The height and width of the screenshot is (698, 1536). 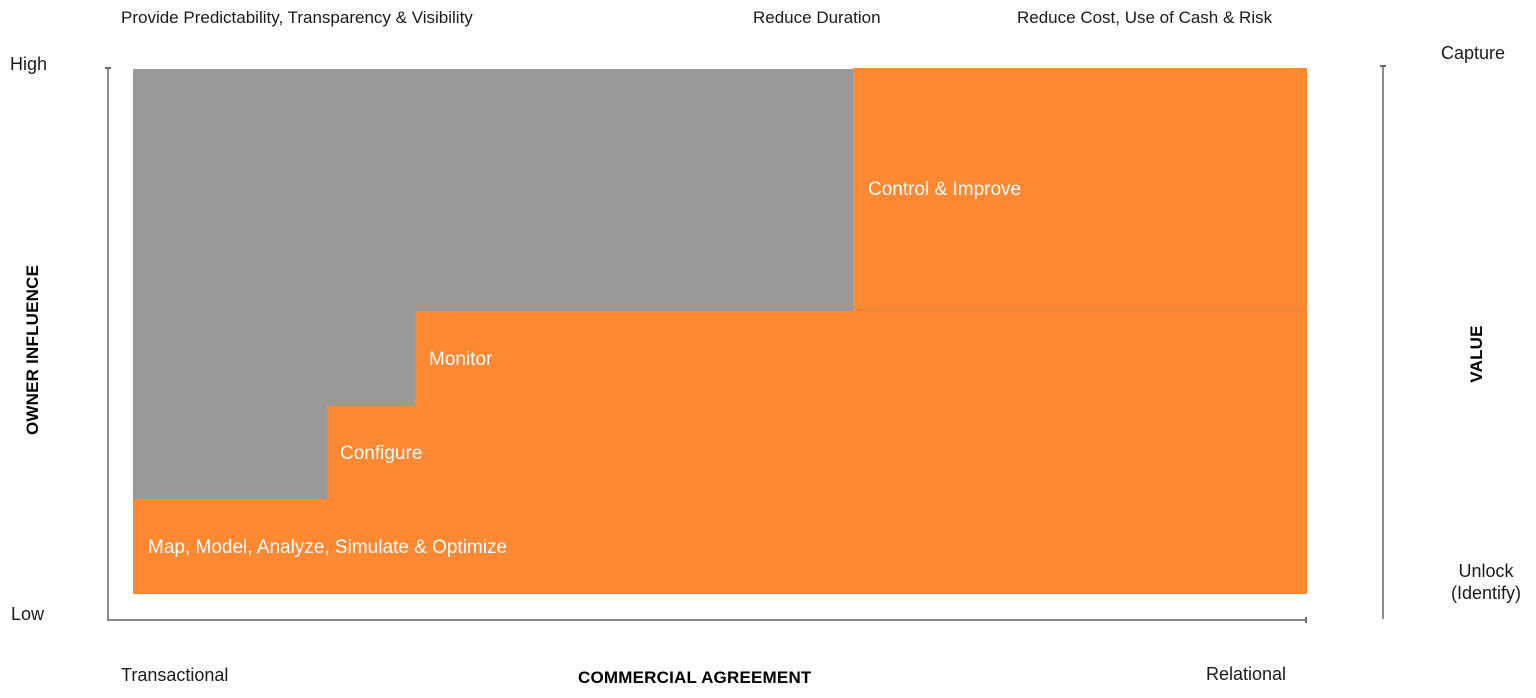 What do you see at coordinates (29, 64) in the screenshot?
I see `y-axis-high-label: High` at bounding box center [29, 64].